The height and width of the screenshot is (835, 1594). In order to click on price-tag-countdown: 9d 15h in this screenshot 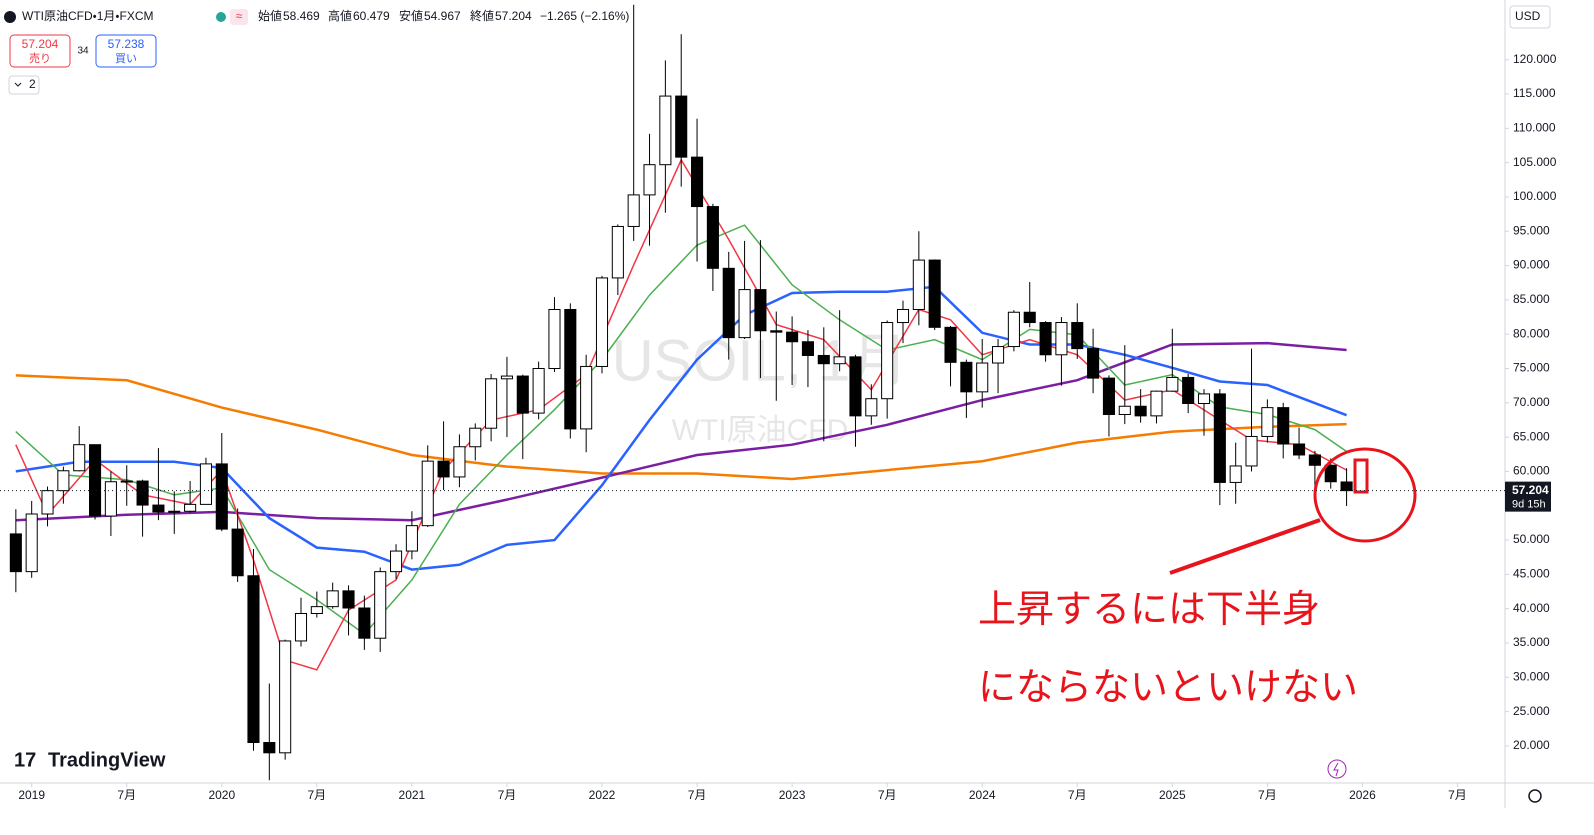, I will do `click(1529, 505)`.